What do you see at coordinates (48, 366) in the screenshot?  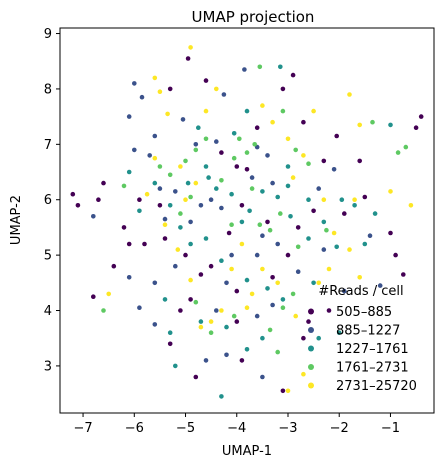 I see `y-tick-label: 3` at bounding box center [48, 366].